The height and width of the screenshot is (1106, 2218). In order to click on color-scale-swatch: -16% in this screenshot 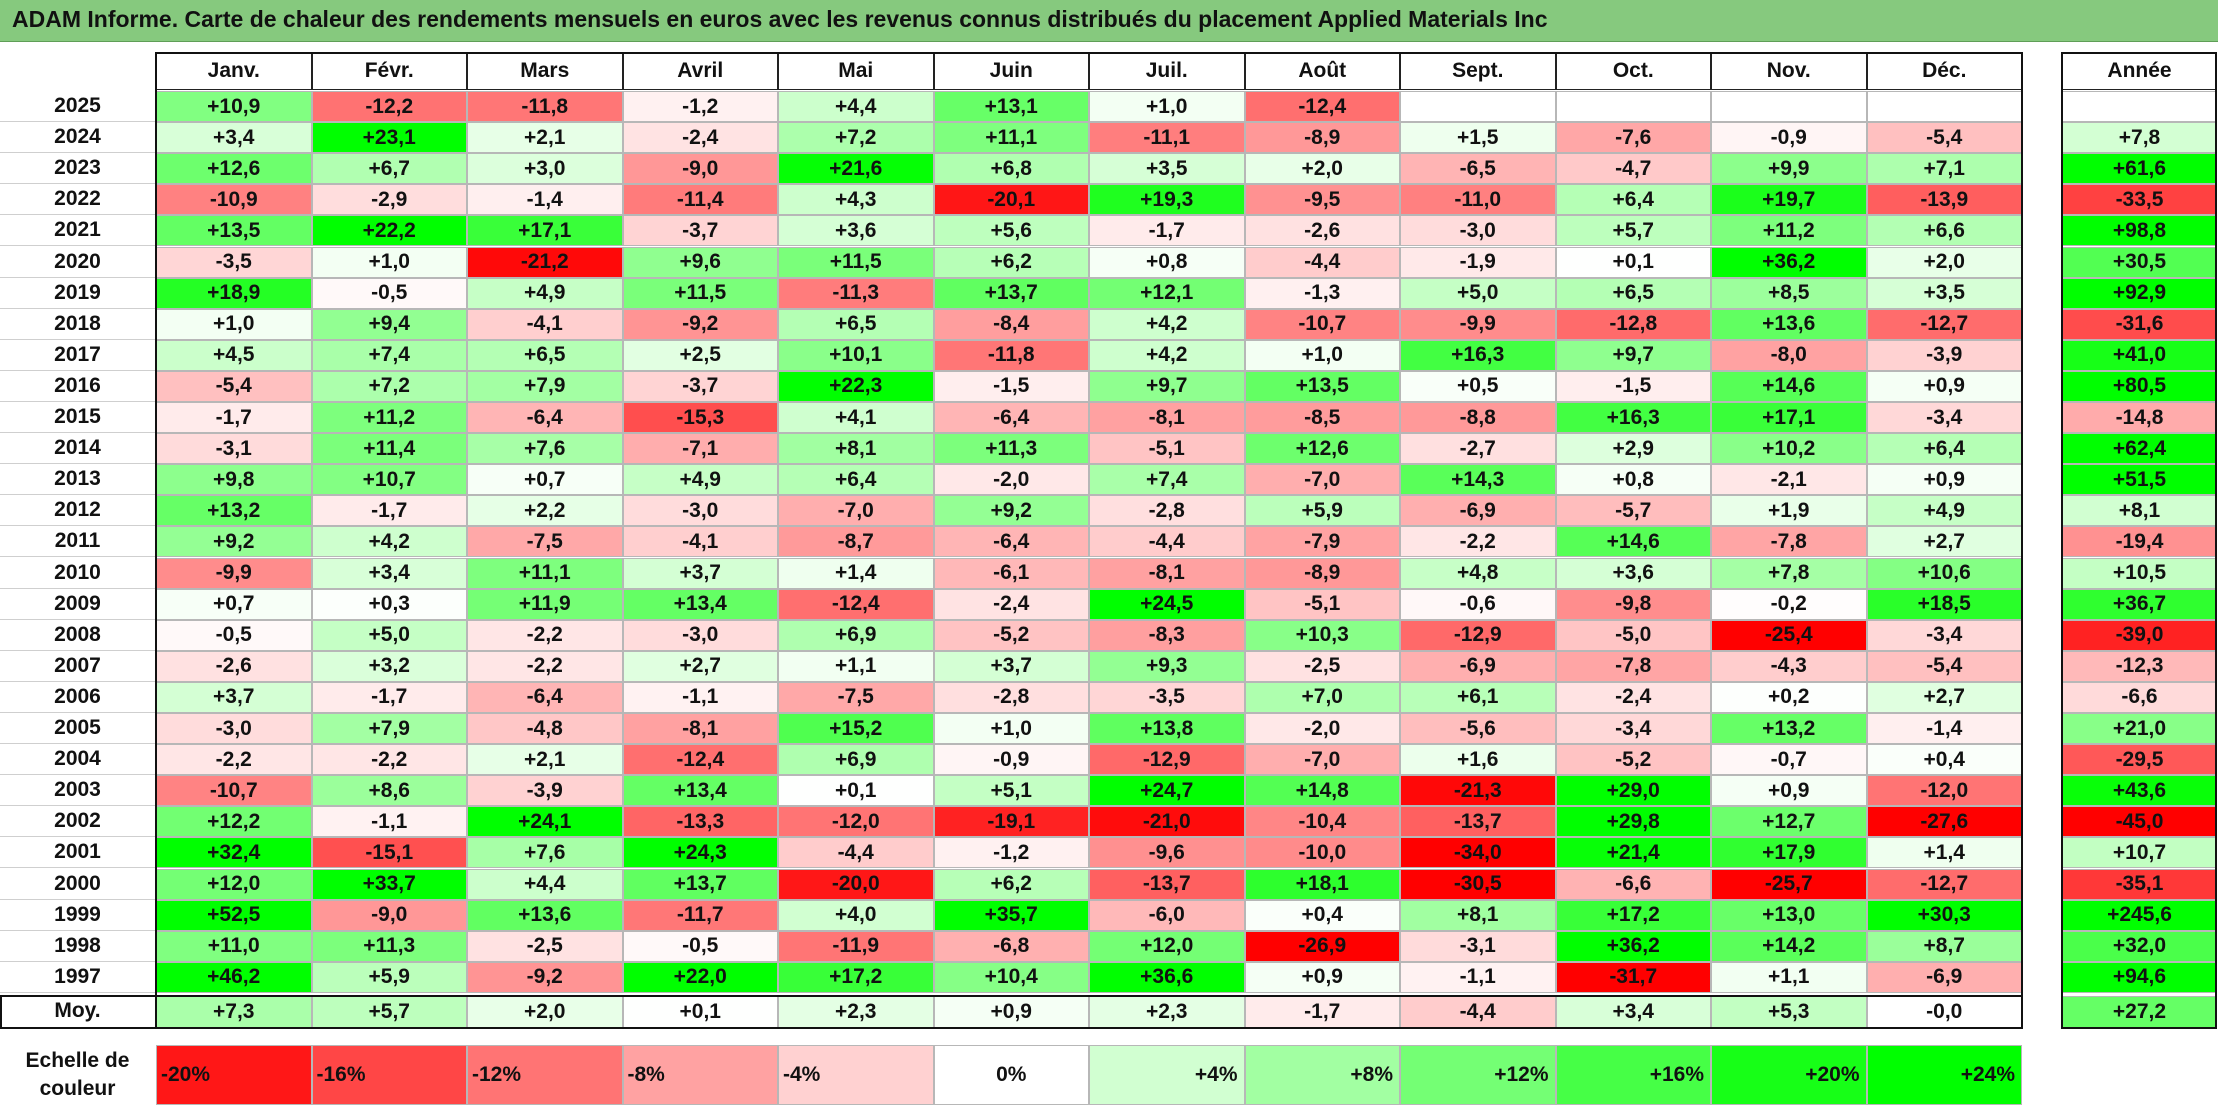, I will do `click(389, 1075)`.